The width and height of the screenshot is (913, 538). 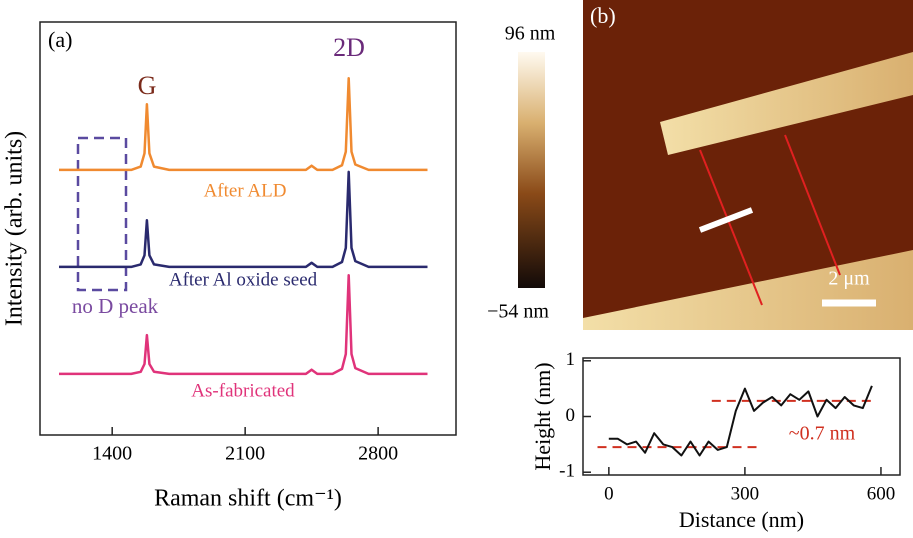 I want to click on annotation: 2D, so click(x=349, y=47).